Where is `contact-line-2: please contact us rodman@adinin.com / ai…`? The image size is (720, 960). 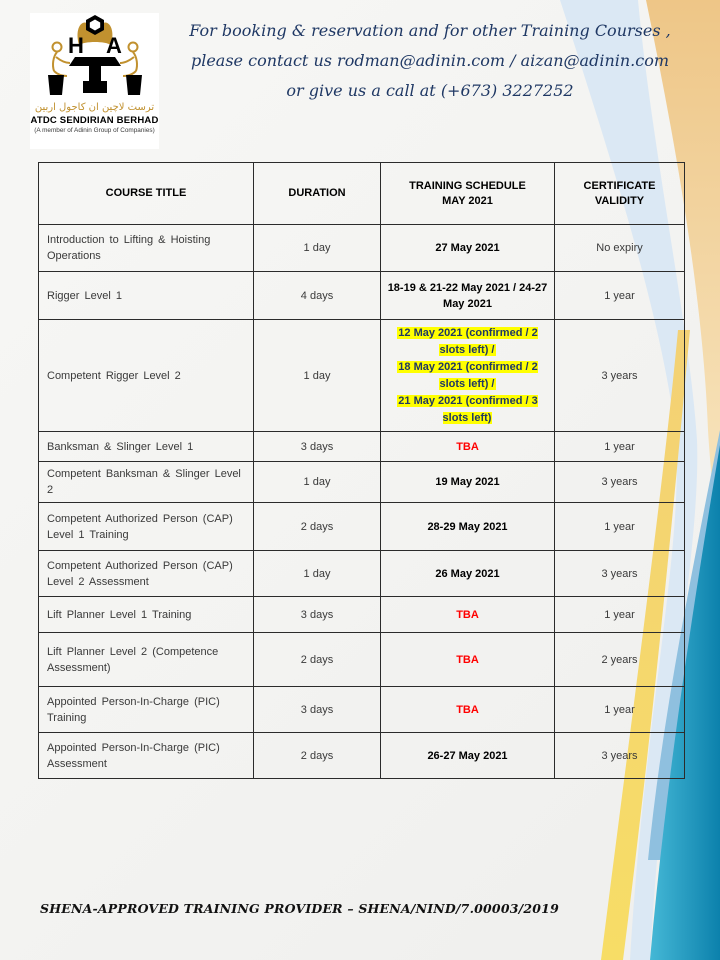
contact-line-2: please contact us rodman@adinin.com / ai… is located at coordinates (430, 60).